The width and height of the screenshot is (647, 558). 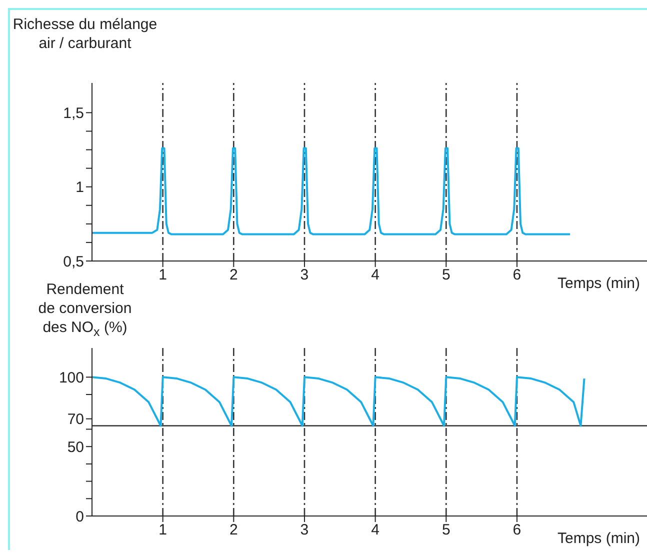 I want to click on y-axis-title: Rendement de conversion des NO$_{x}$ (%), so click(x=85, y=310).